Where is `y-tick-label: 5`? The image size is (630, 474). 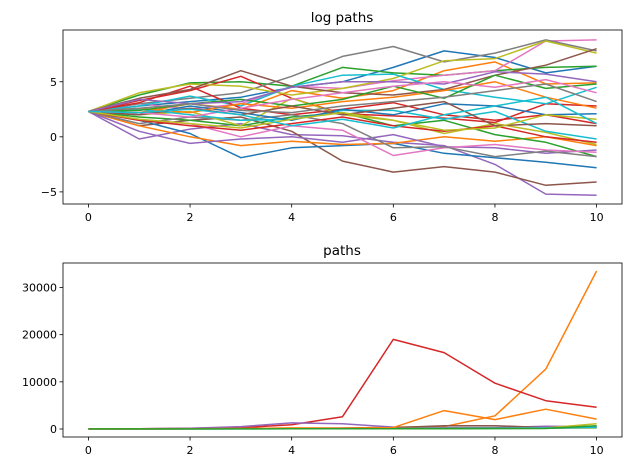
y-tick-label: 5 is located at coordinates (53, 82).